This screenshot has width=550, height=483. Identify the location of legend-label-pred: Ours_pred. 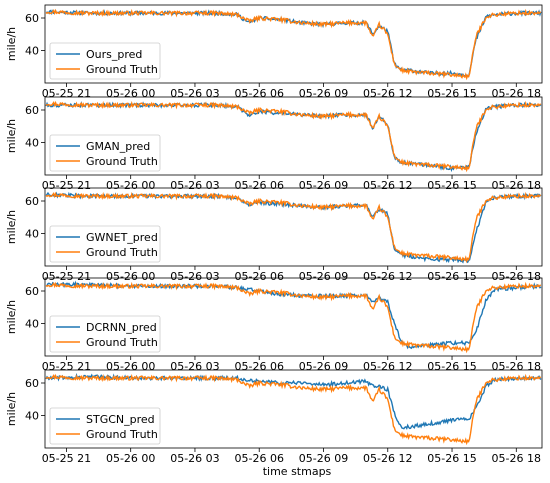
(114, 54).